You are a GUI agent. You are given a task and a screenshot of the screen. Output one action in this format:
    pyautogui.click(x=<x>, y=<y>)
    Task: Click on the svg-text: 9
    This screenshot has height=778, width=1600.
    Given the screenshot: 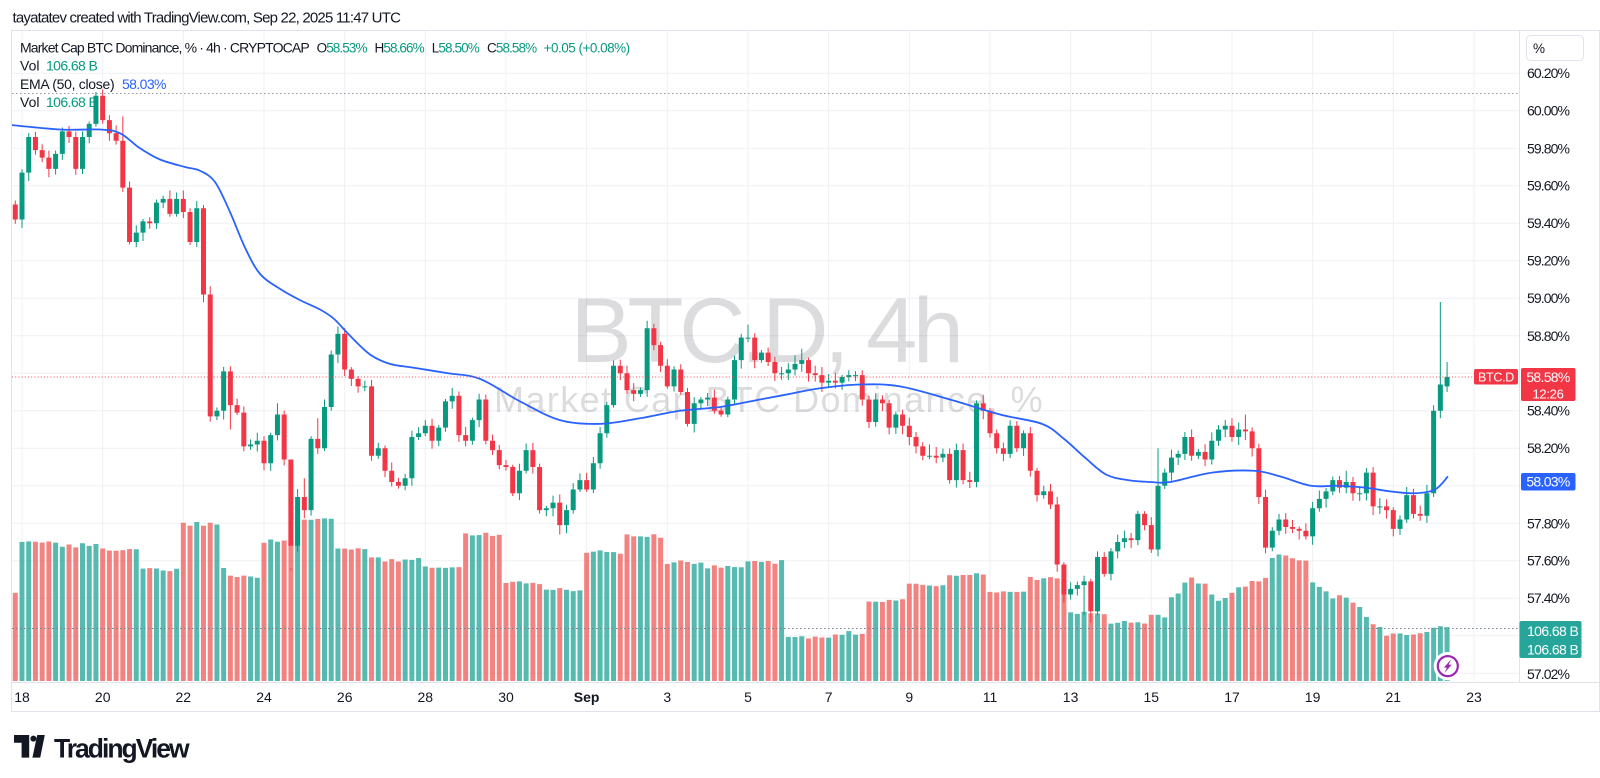 What is the action you would take?
    pyautogui.click(x=909, y=697)
    